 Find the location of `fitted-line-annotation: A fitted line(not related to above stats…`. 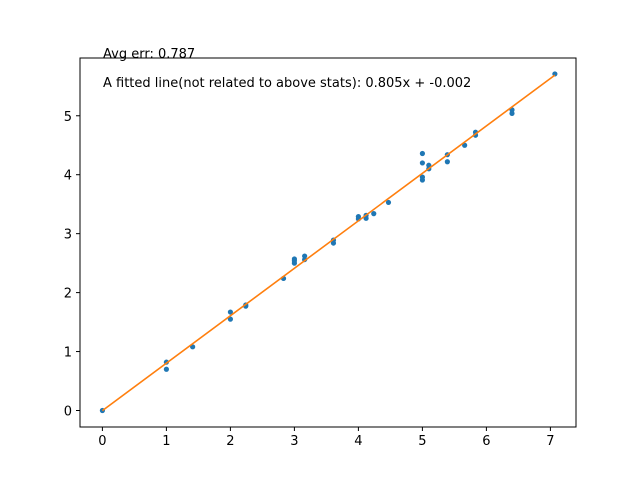

fitted-line-annotation: A fitted line(not related to above stats… is located at coordinates (287, 83).